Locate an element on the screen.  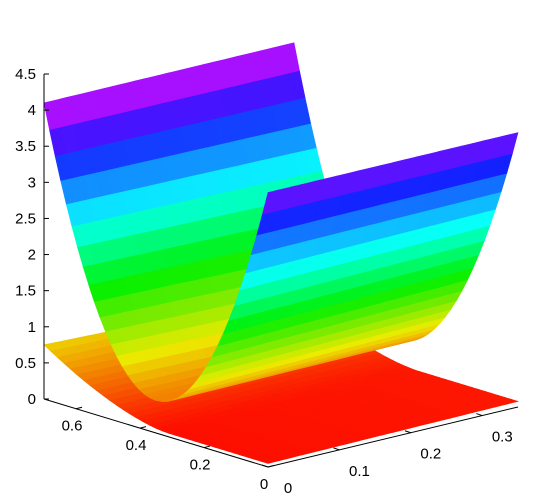
x-tick-label: 0 is located at coordinates (288, 488).